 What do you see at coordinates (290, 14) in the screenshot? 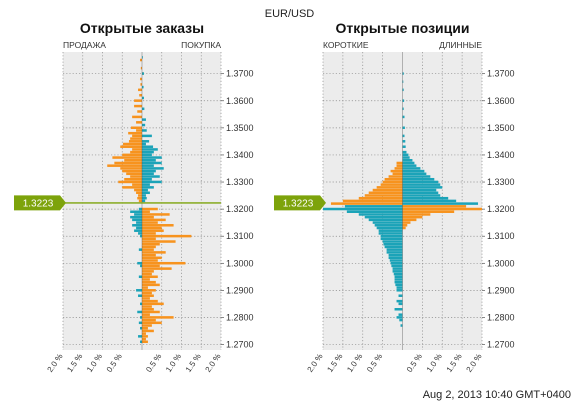
I see `pair-title: EUR/USD` at bounding box center [290, 14].